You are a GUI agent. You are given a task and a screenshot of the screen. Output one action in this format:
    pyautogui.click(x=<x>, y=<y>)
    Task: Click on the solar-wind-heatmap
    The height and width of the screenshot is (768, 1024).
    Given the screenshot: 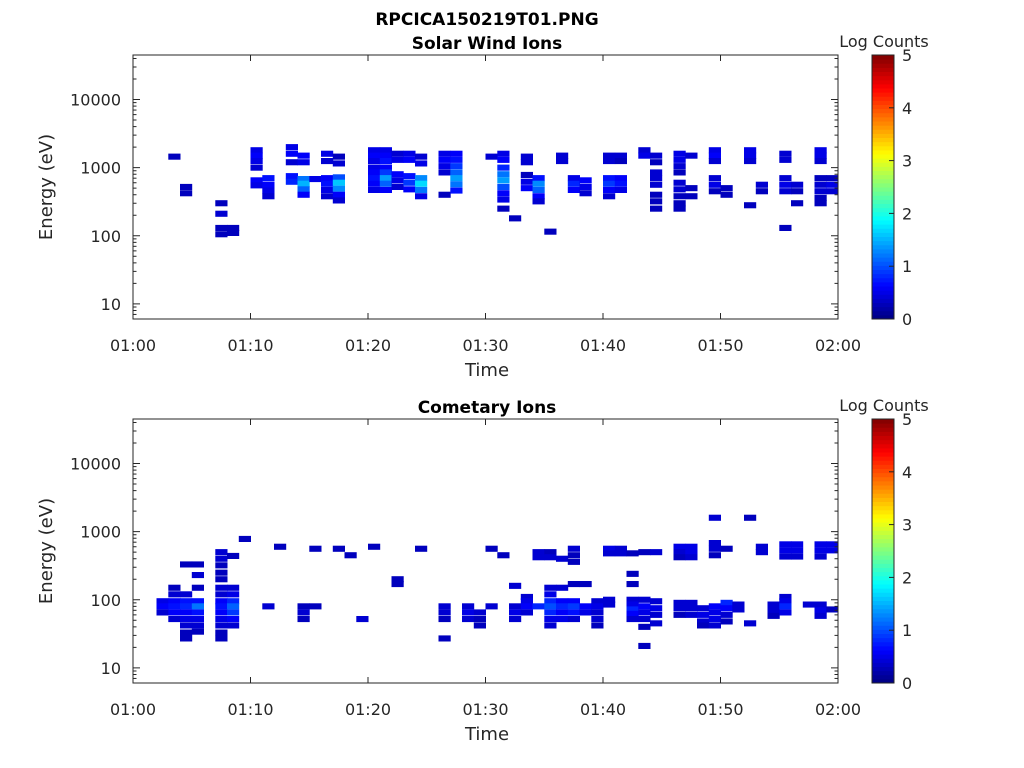 What is the action you would take?
    pyautogui.click(x=503, y=191)
    